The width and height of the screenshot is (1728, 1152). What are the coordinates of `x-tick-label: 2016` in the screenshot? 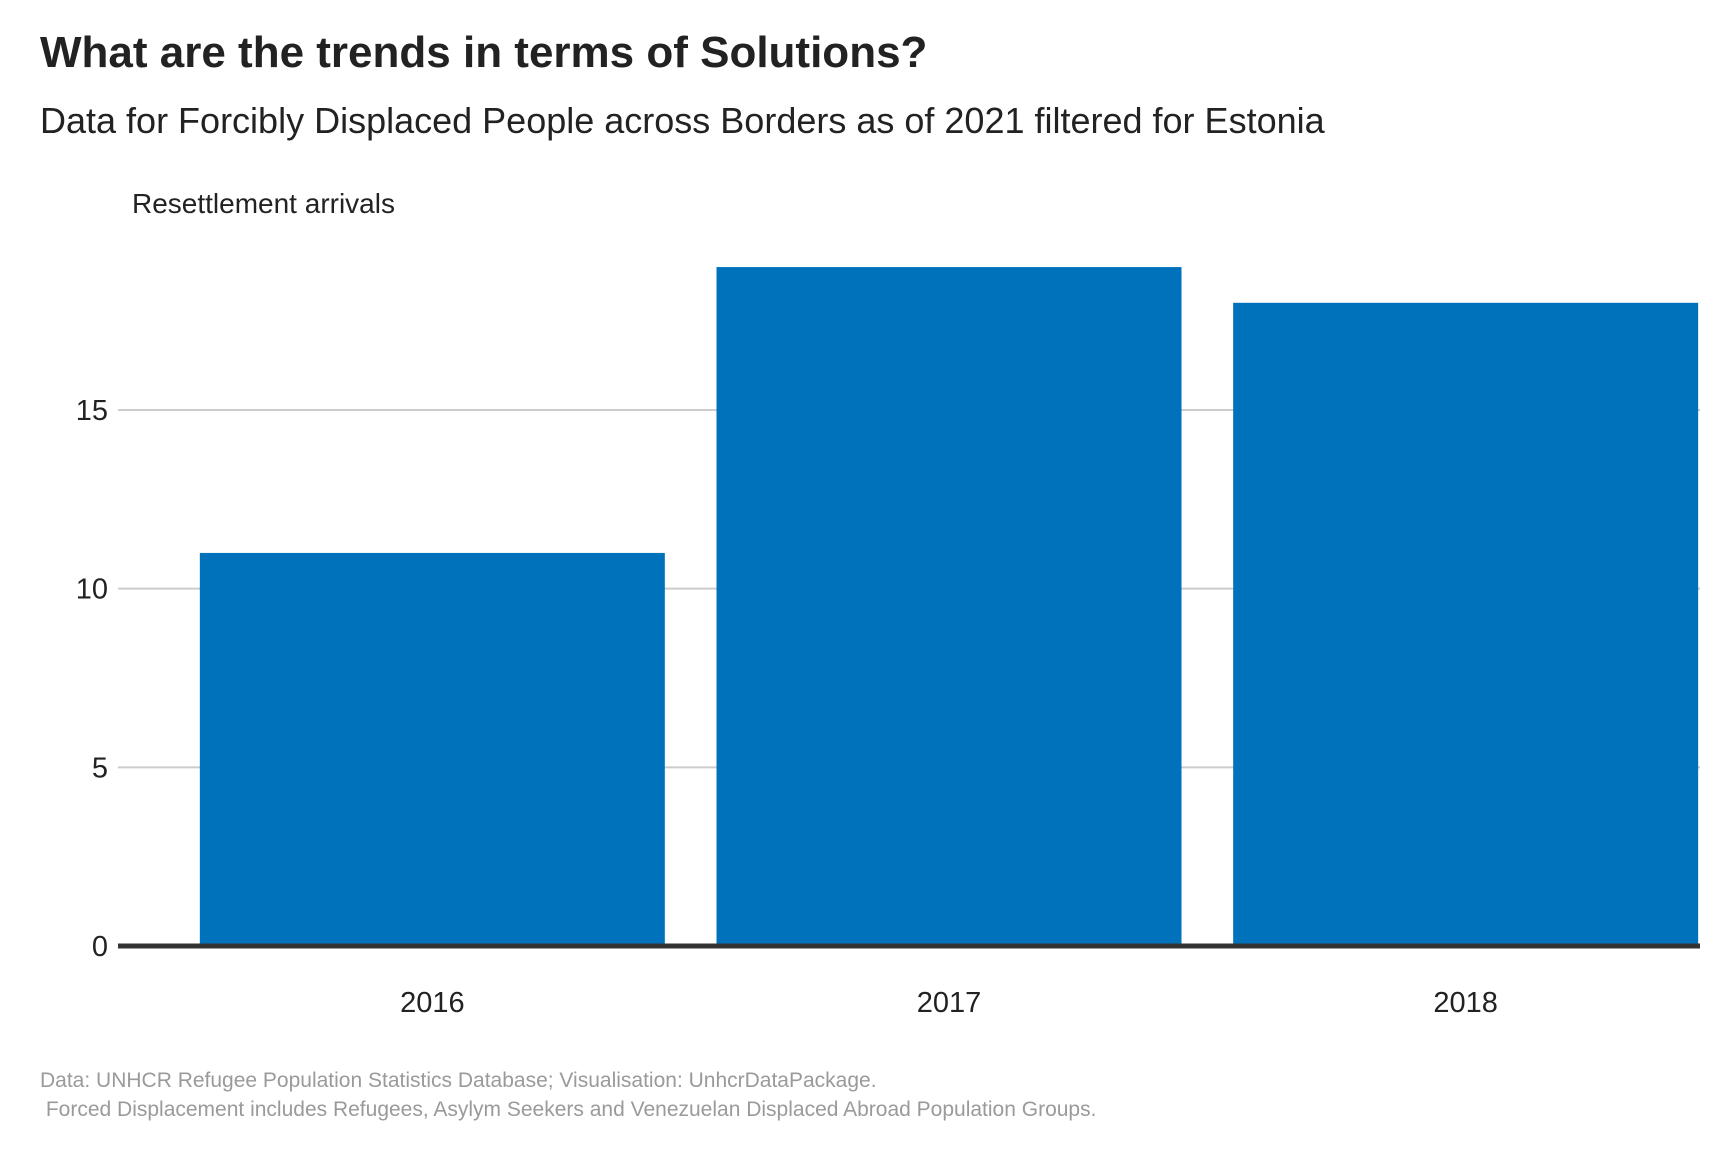 It's located at (432, 1003).